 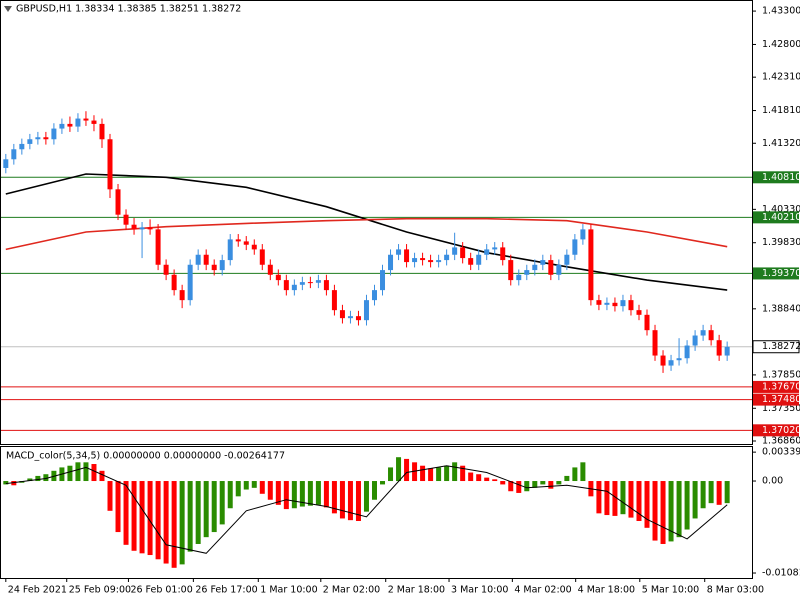 I want to click on x-tick-label: 8 Mar 03:00, so click(x=735, y=590).